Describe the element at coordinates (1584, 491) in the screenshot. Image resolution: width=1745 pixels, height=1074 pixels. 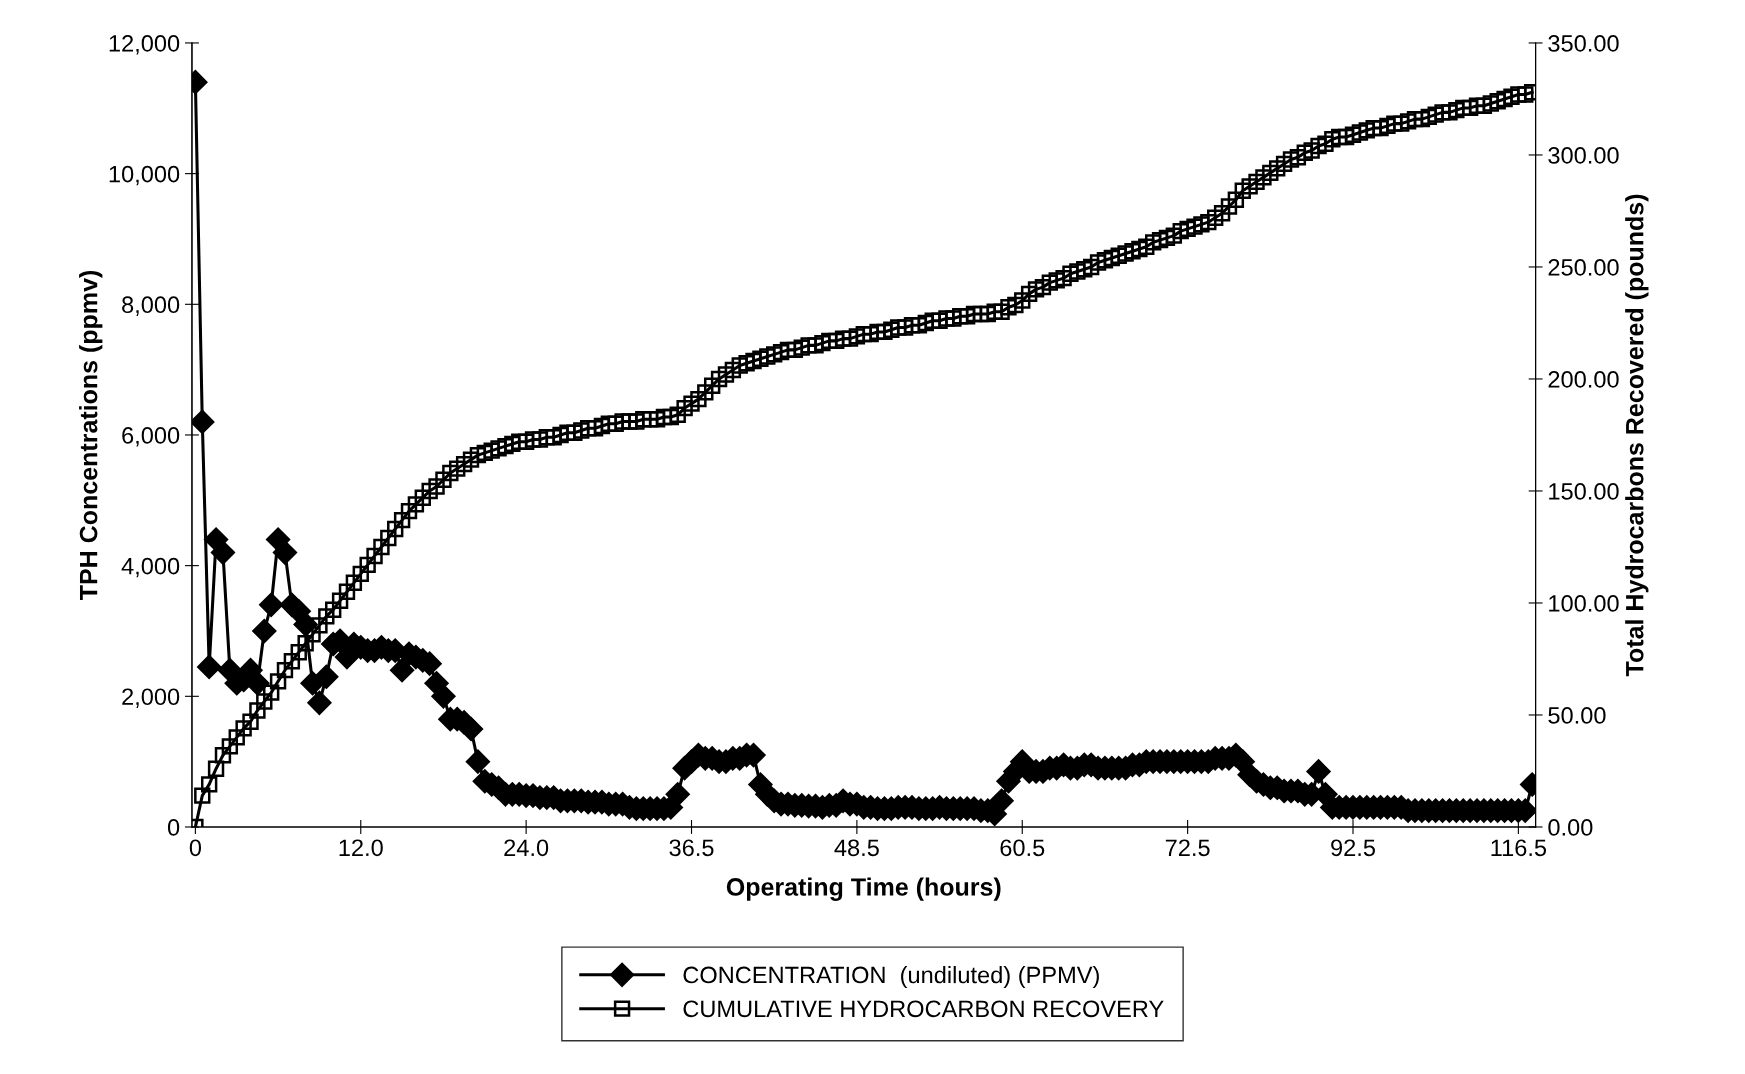
I see `y2-tick-label: 150.00` at that location.